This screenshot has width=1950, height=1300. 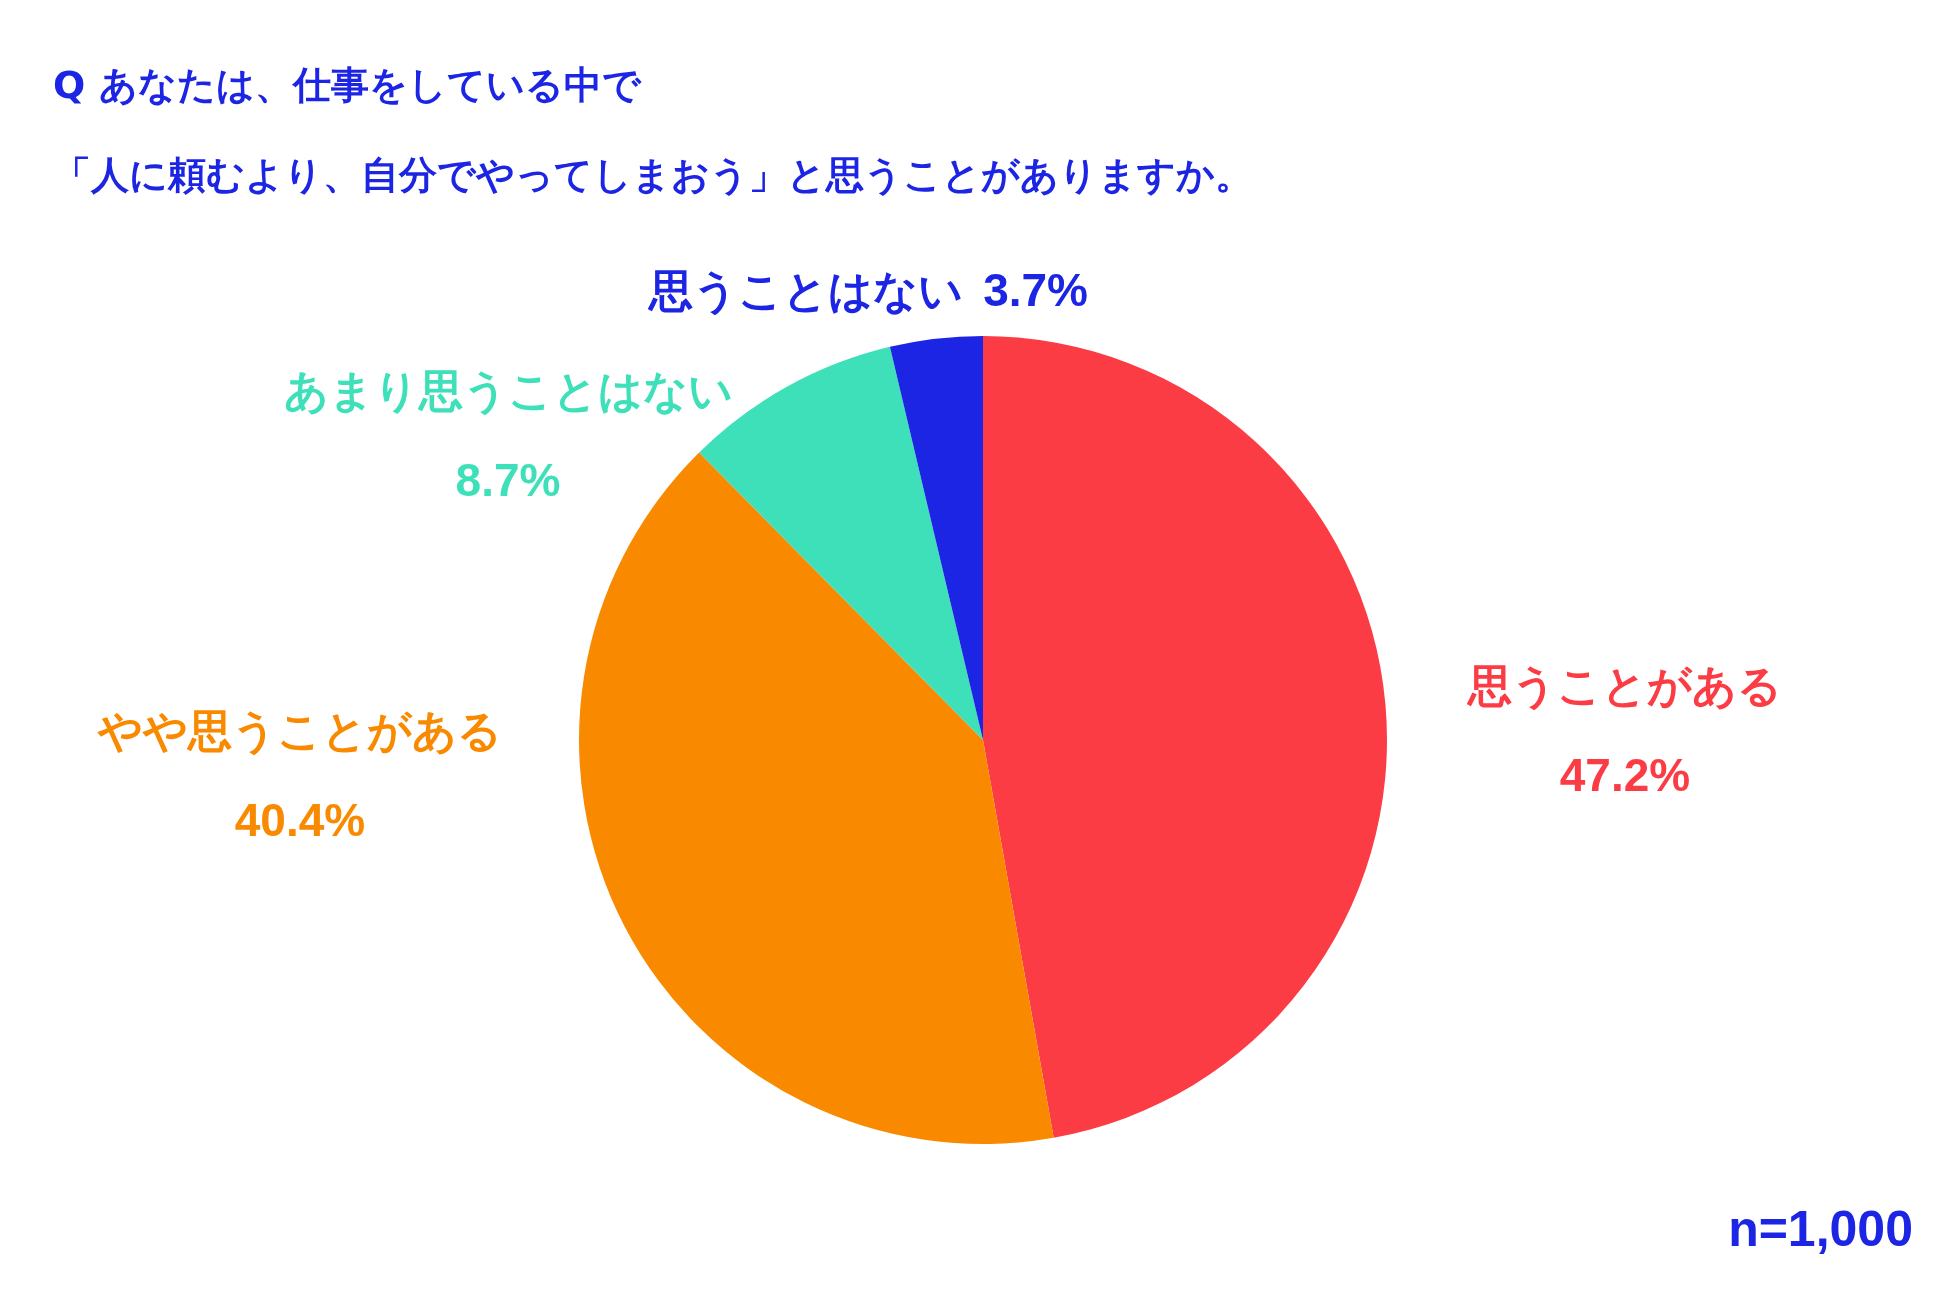 I want to click on slice-label: 思うことはない, so click(x=805, y=290).